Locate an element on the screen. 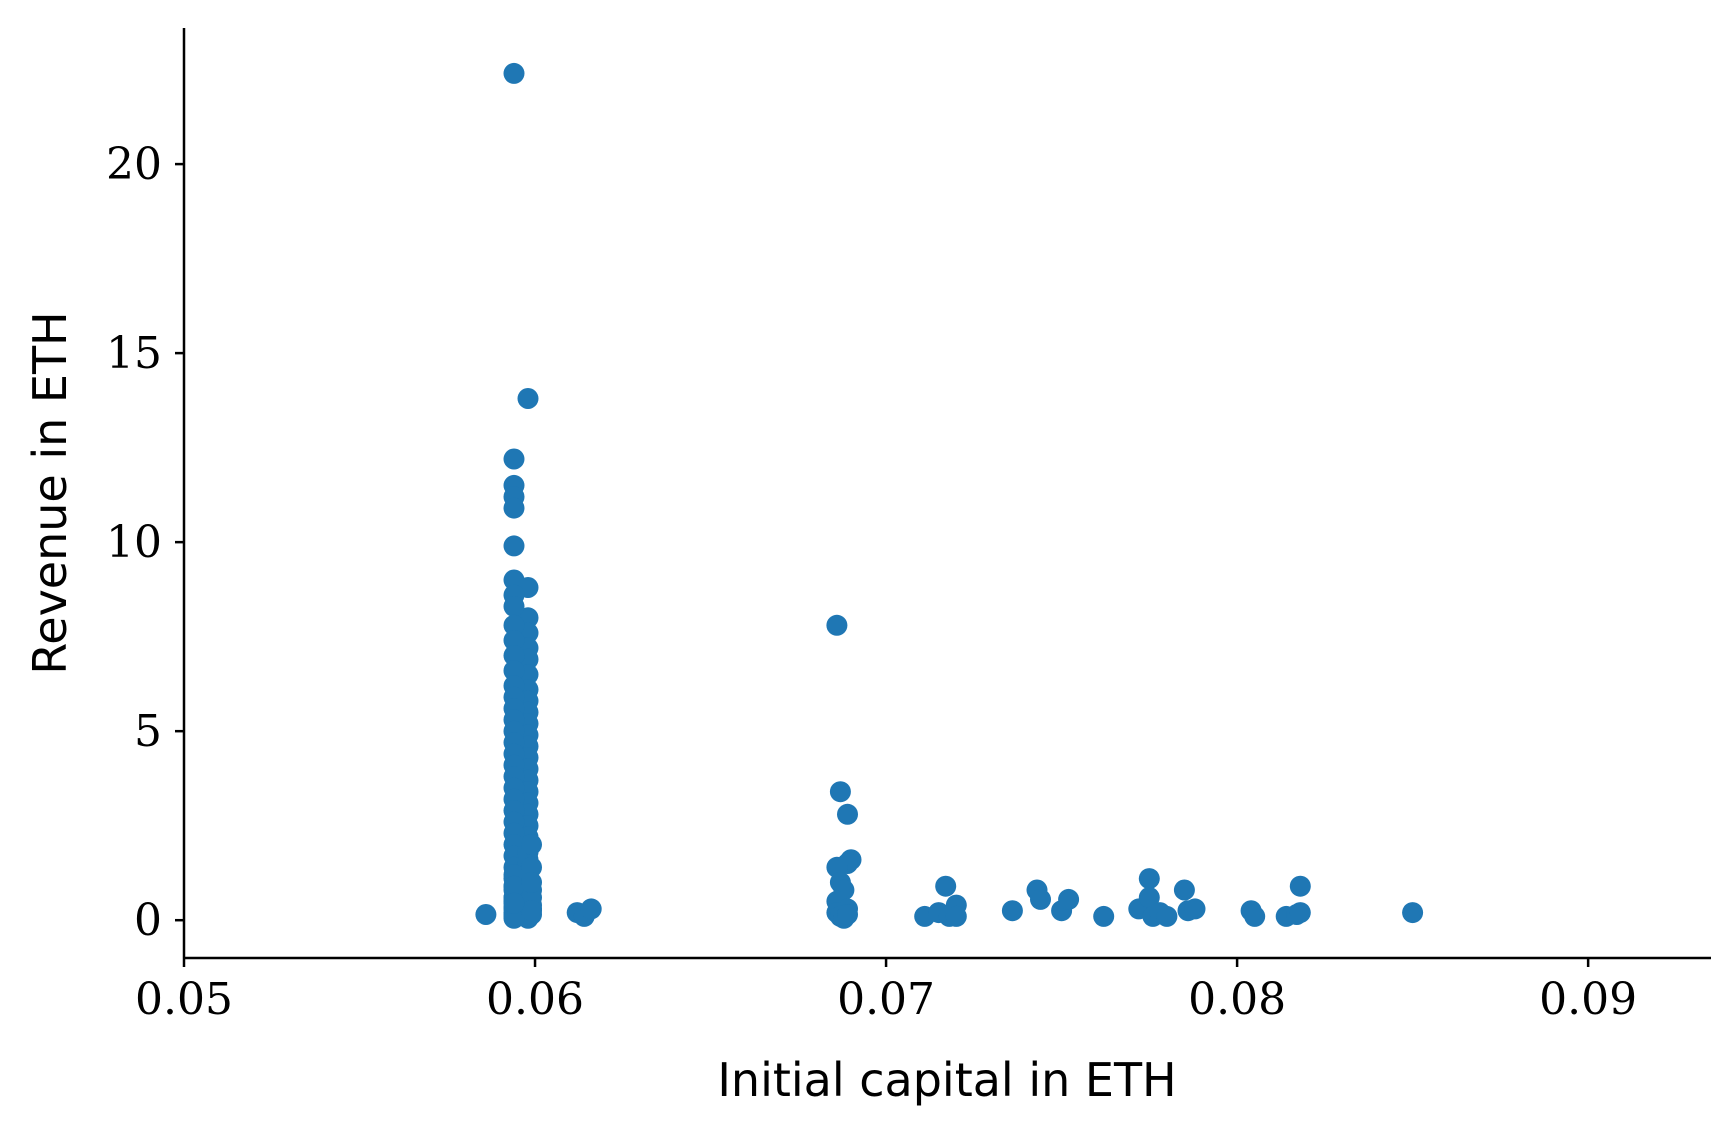  x-axis-ticks: 0.05 0.06 0.07 0.08 0.09 is located at coordinates (886, 991).